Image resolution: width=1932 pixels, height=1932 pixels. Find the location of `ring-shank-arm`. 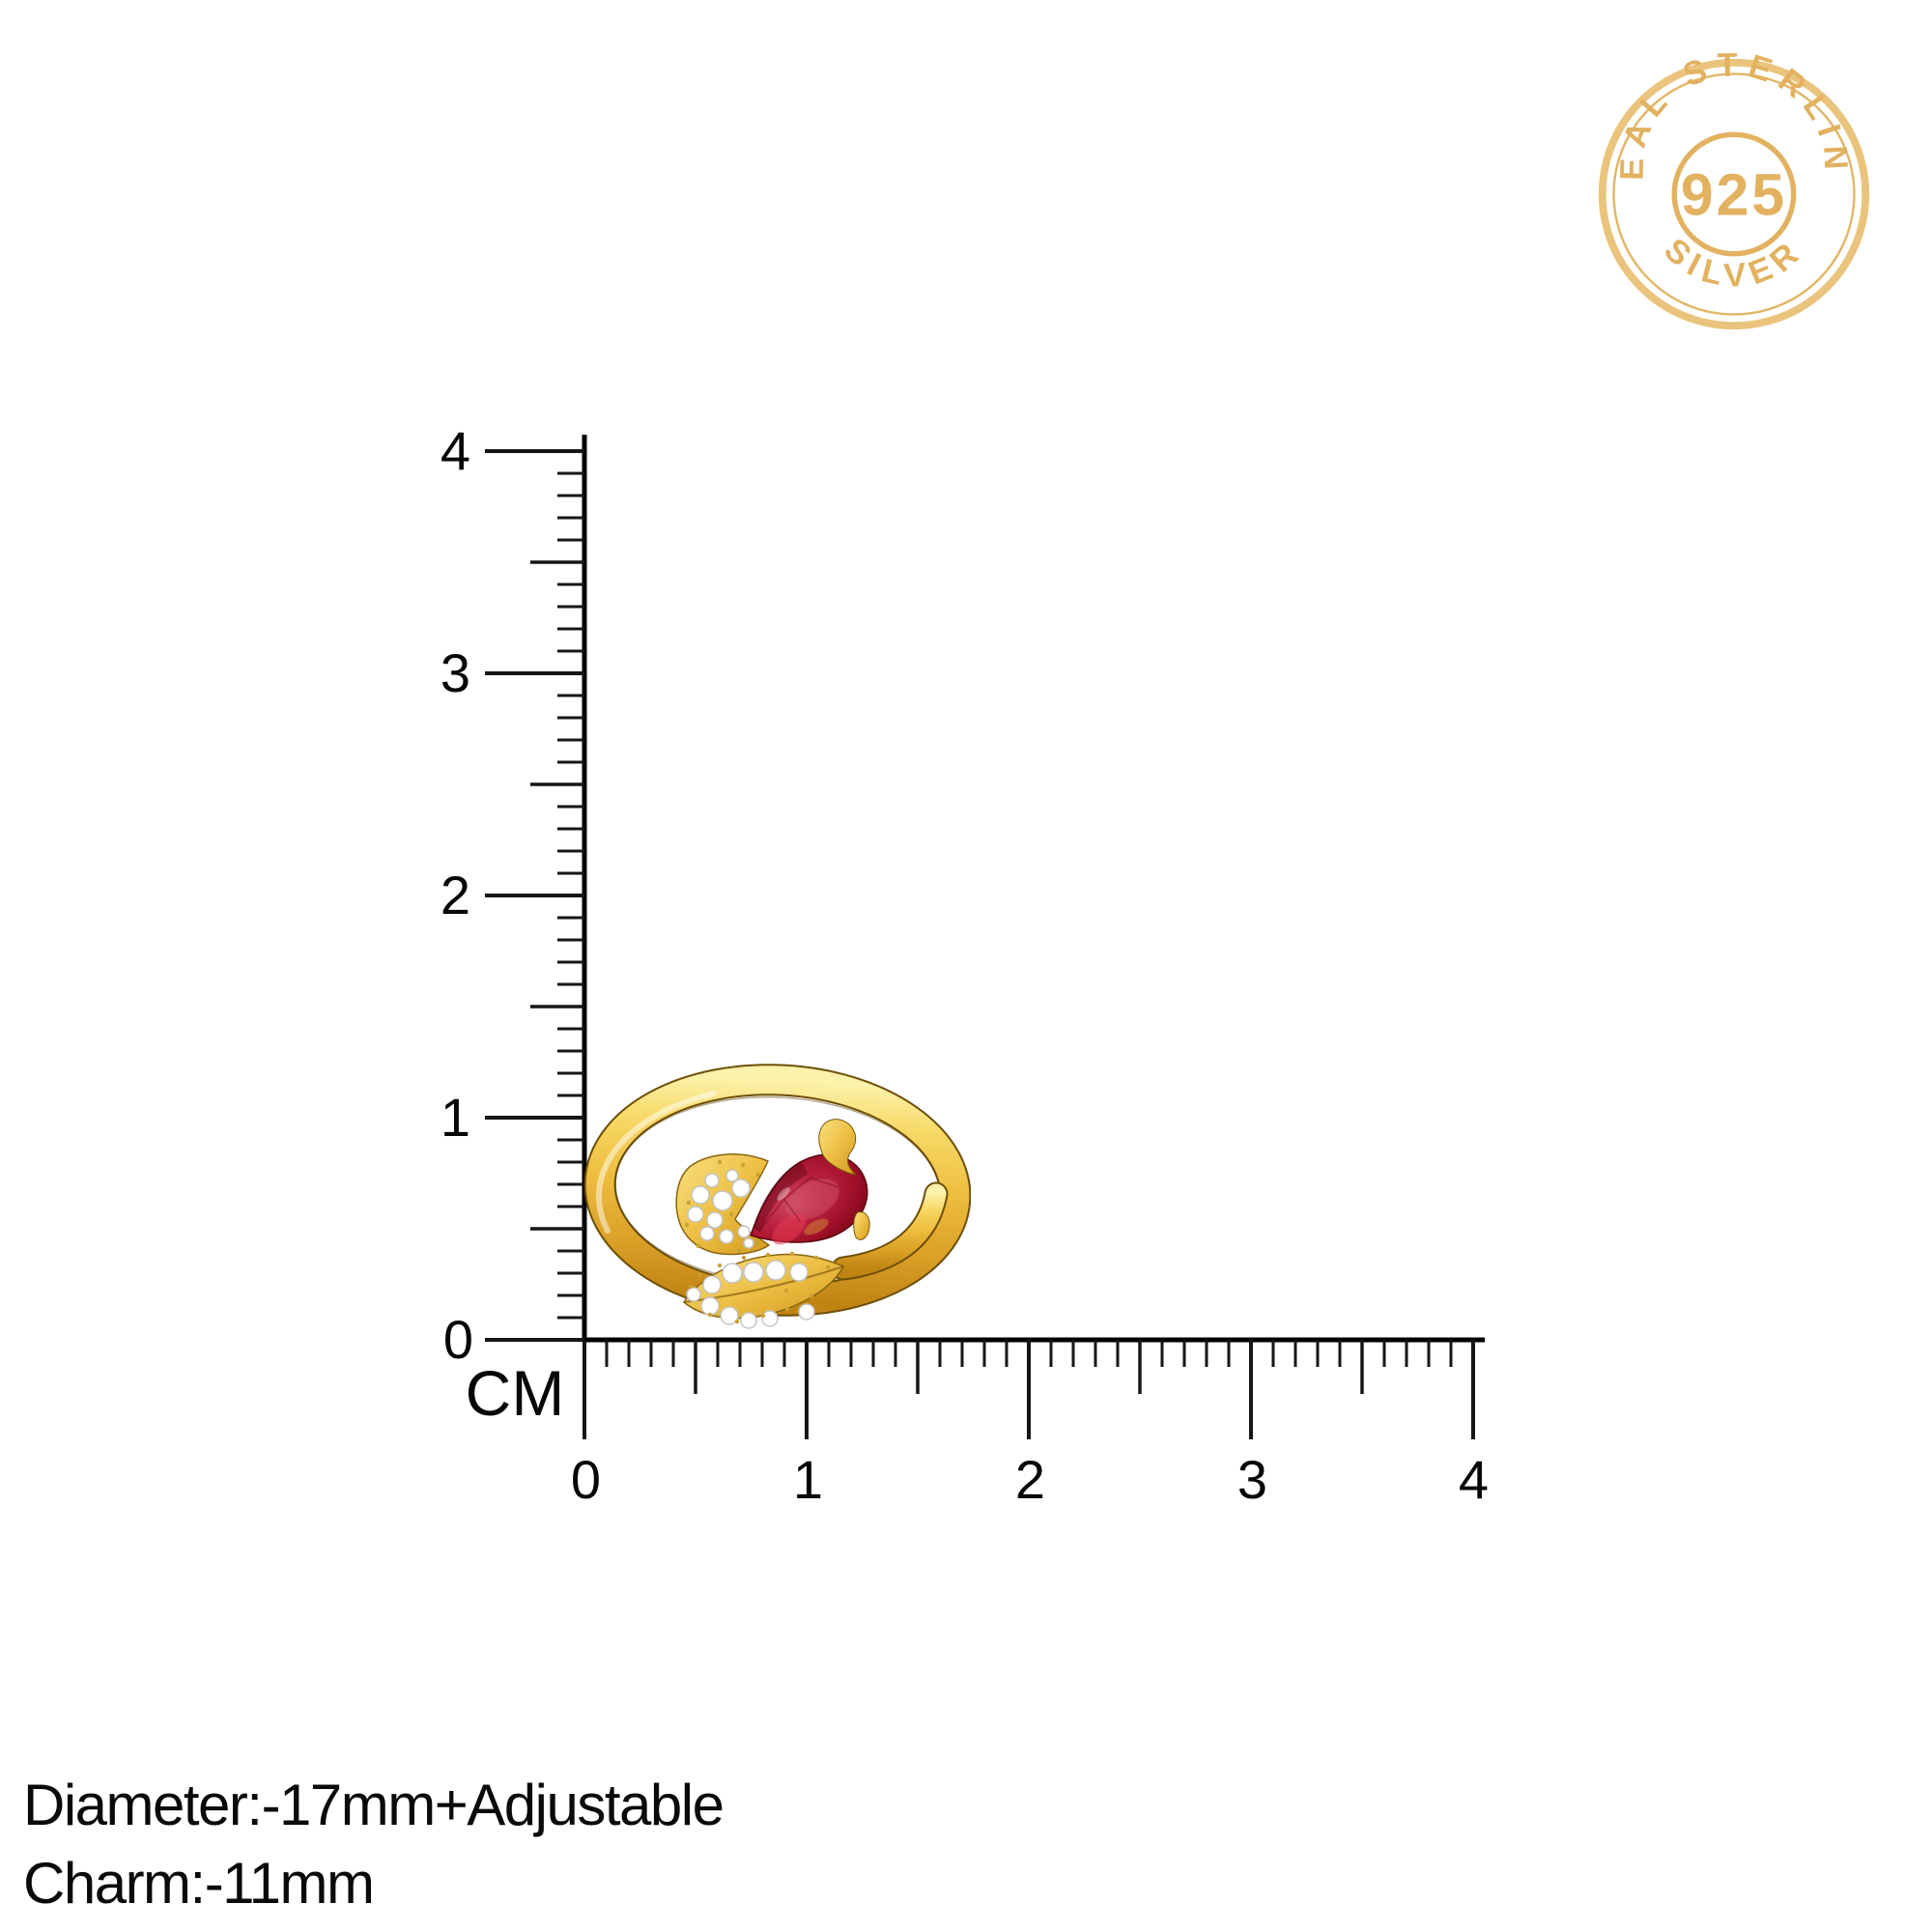

ring-shank-arm is located at coordinates (890, 1231).